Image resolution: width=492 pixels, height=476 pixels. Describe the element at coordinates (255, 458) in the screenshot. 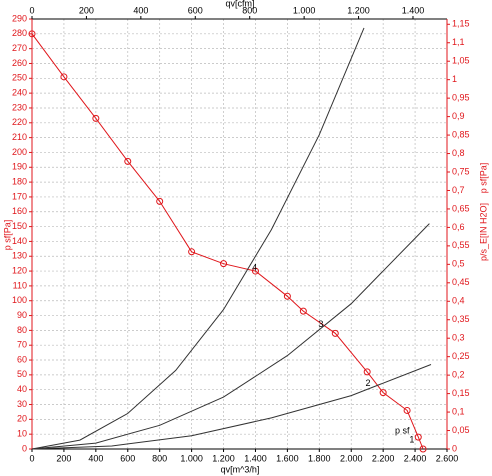

I see `x-tick-label: 1.400` at that location.